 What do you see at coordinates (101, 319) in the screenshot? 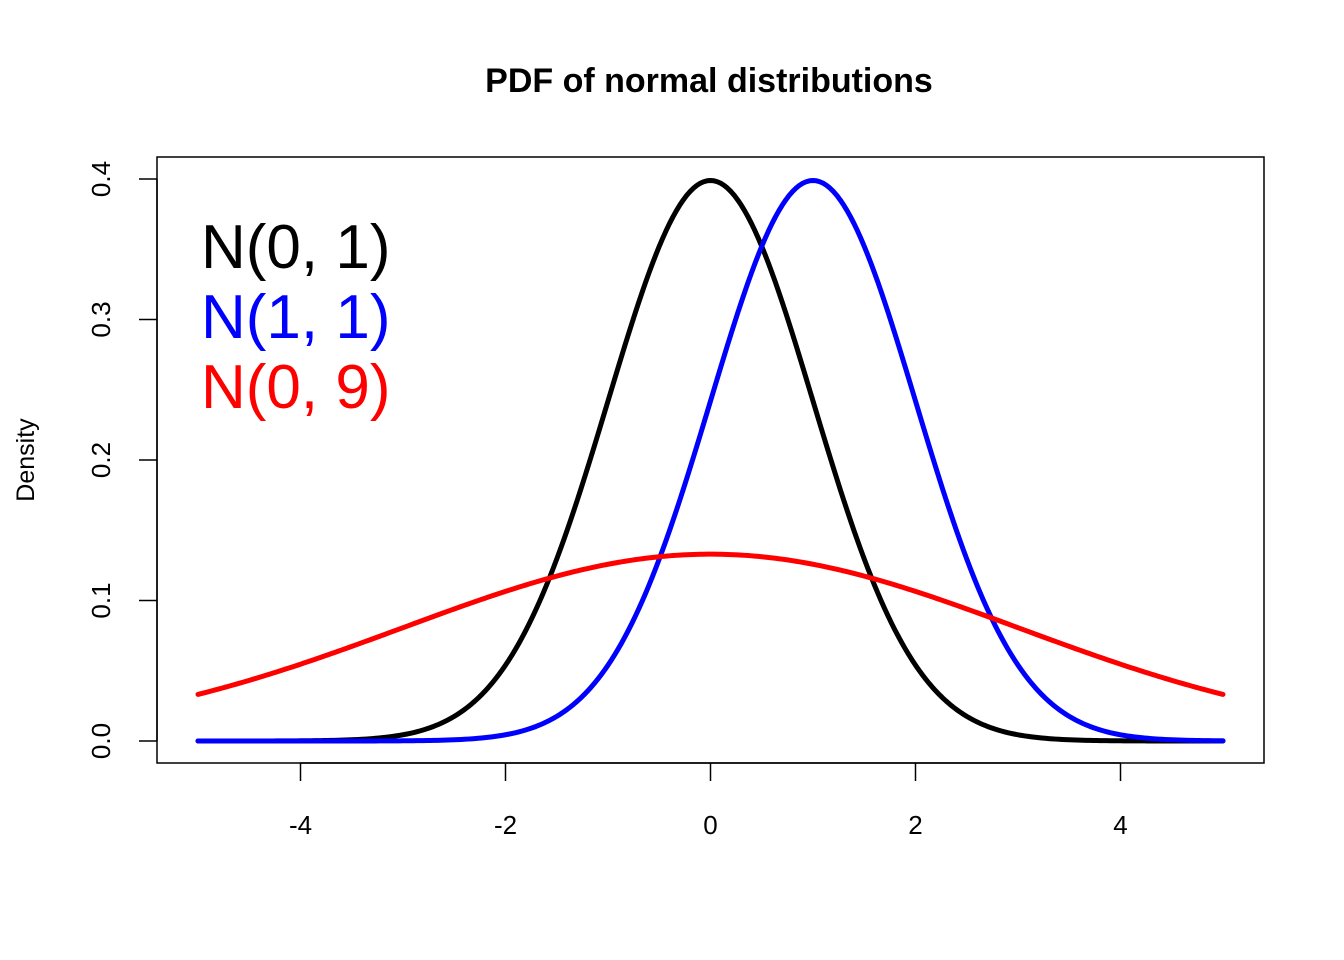
I see `y-tick-label: 0.3` at bounding box center [101, 319].